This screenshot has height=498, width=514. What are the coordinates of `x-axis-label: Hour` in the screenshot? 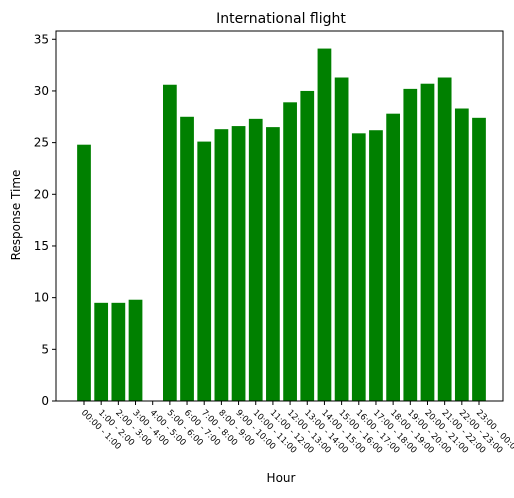 It's located at (281, 478).